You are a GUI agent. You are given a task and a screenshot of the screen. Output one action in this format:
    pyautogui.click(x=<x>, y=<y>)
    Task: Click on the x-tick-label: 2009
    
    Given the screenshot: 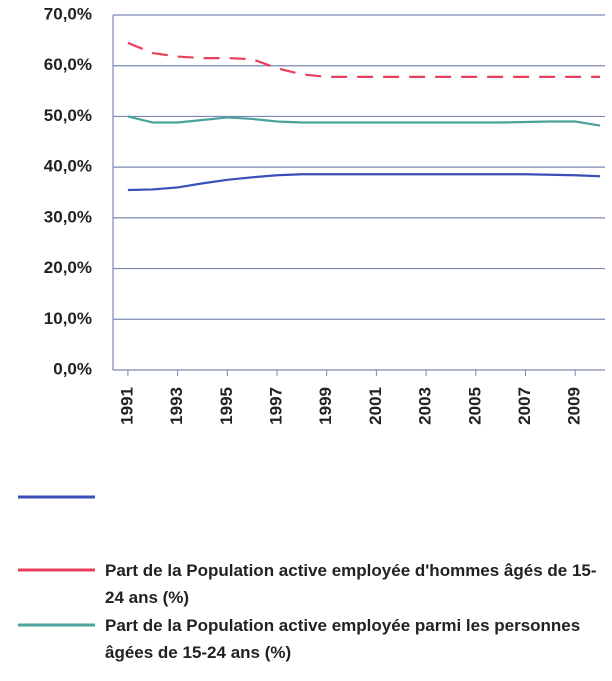 What is the action you would take?
    pyautogui.click(x=574, y=406)
    